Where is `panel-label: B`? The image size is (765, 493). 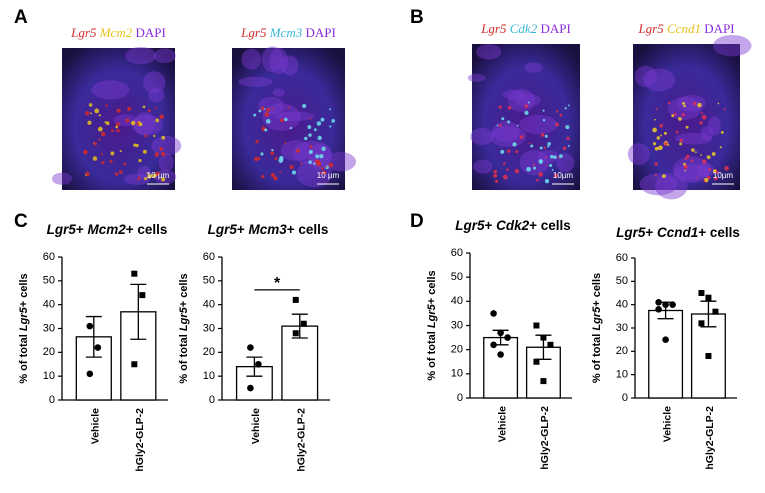 panel-label: B is located at coordinates (417, 17).